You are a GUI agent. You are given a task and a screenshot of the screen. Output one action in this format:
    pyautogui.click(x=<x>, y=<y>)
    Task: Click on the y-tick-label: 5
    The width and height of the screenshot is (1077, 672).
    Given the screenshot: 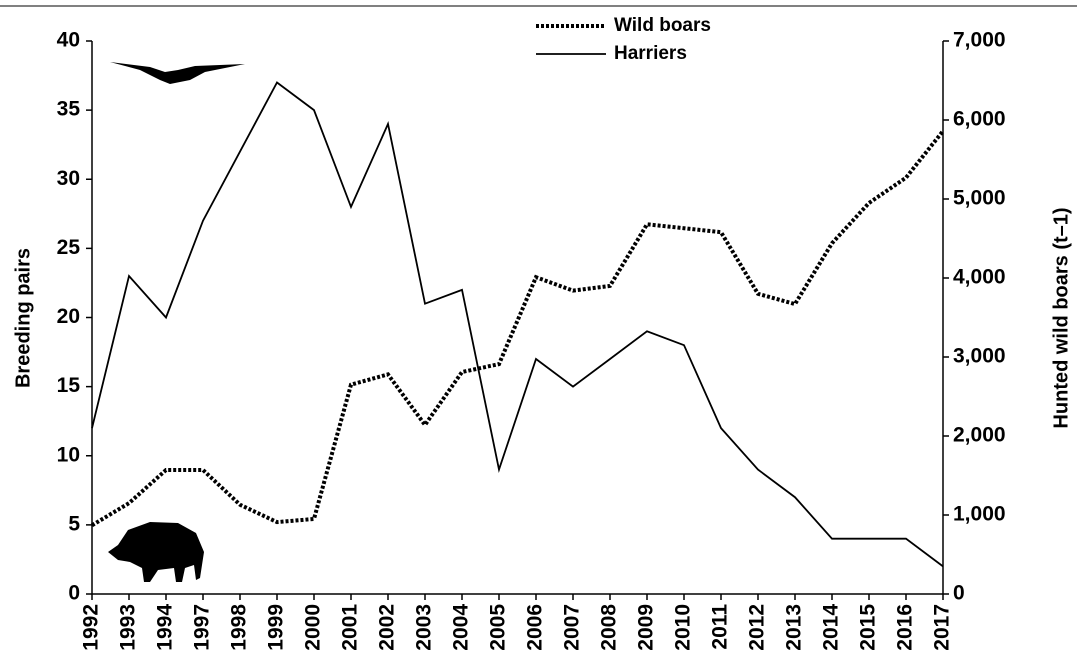 What is the action you would take?
    pyautogui.click(x=74, y=523)
    